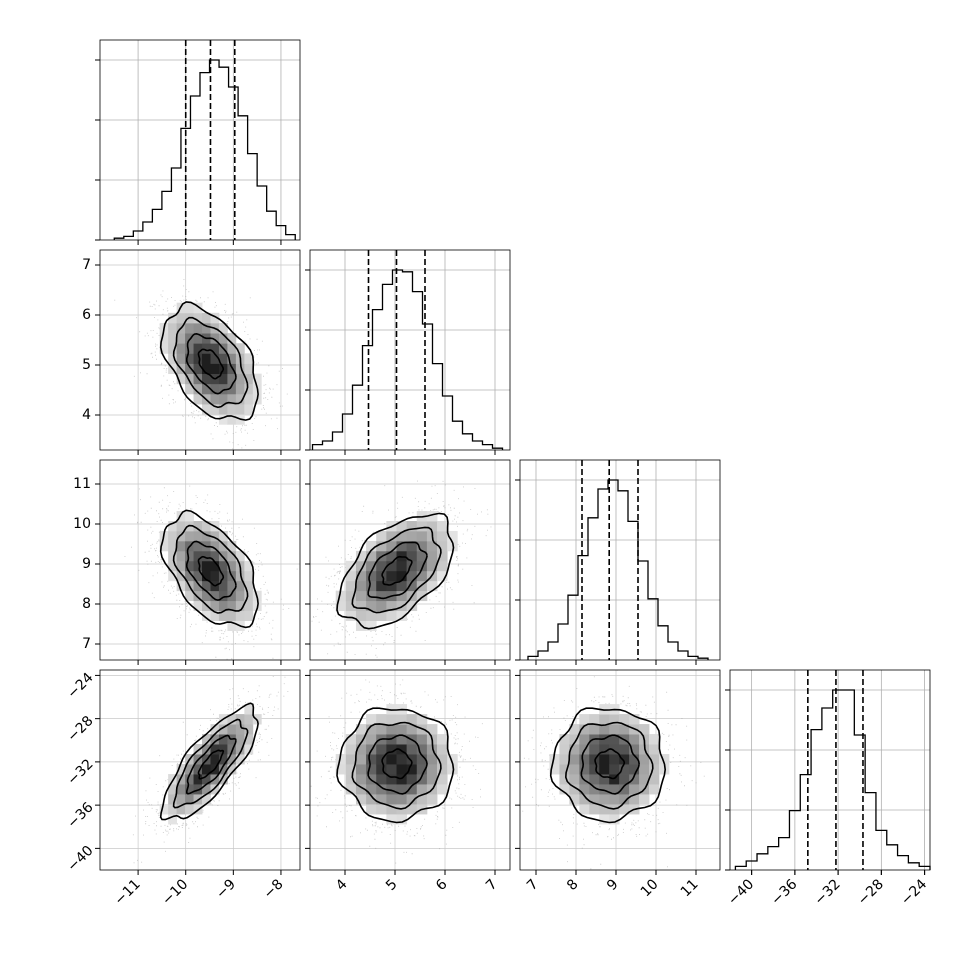 The width and height of the screenshot is (970, 970). I want to click on x-tick-label: 11, so click(690, 888).